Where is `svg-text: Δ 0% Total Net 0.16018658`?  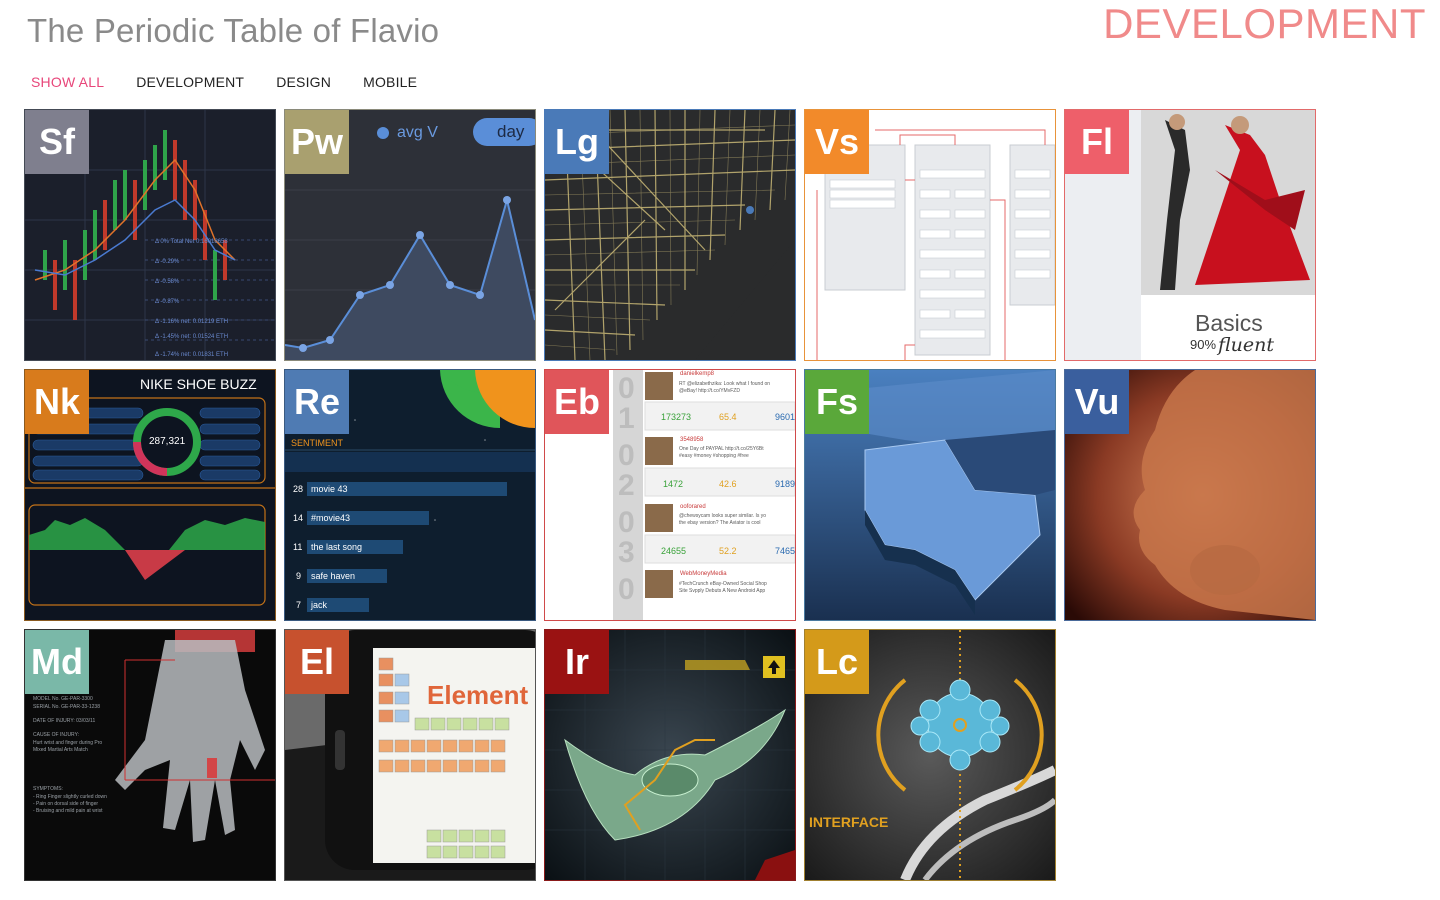 svg-text: Δ 0% Total Net 0.16018658 is located at coordinates (191, 242).